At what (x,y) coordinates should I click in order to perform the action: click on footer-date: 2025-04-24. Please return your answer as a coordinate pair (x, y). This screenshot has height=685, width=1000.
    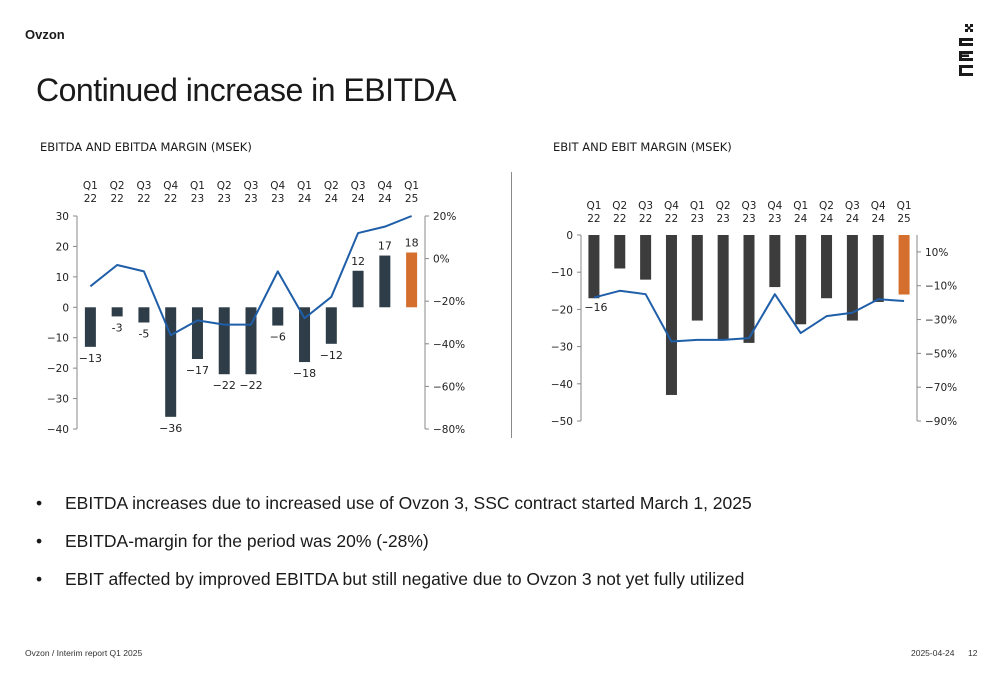
    Looking at the image, I should click on (933, 653).